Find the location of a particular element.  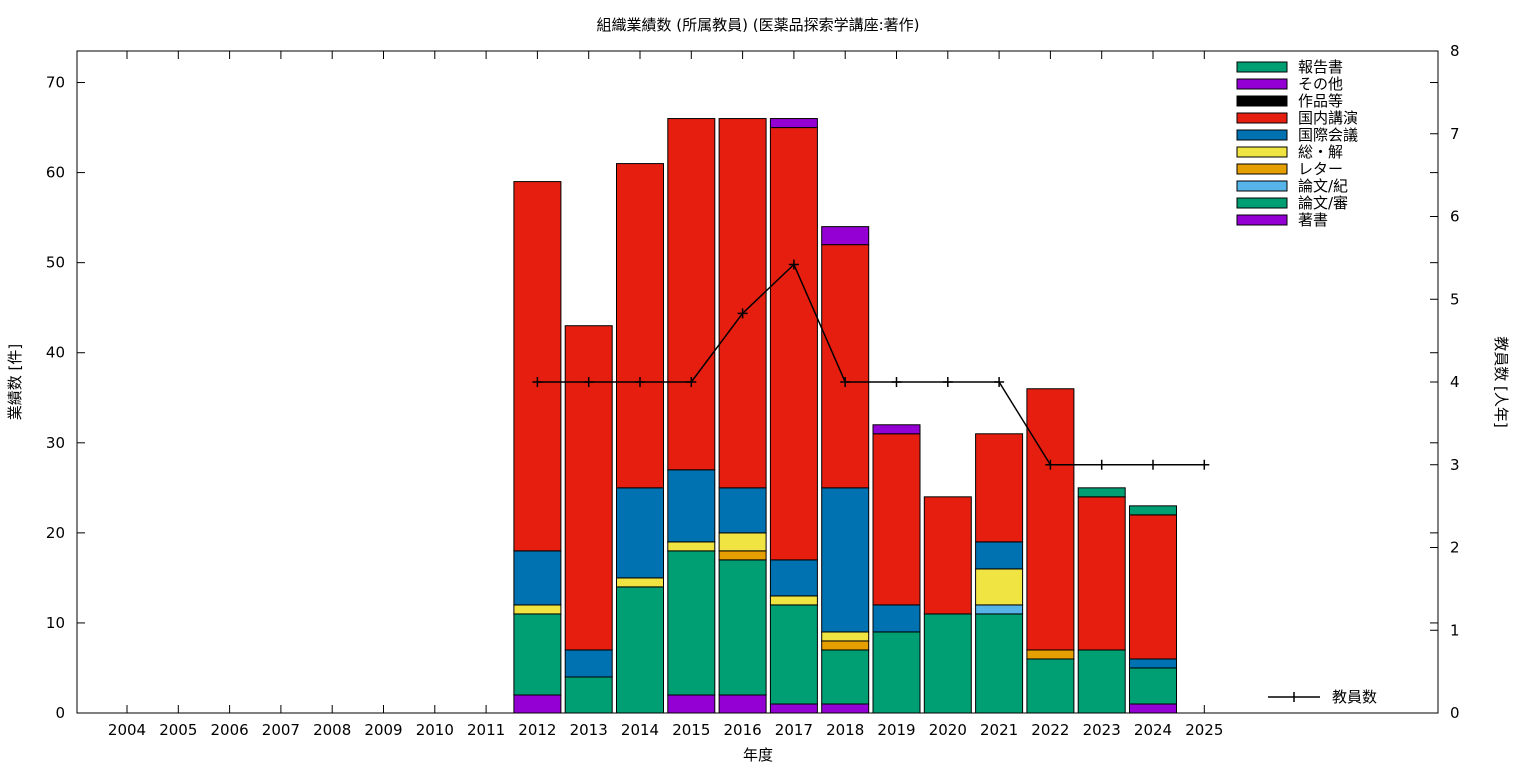

x-tick-label: 2022 is located at coordinates (1050, 730).